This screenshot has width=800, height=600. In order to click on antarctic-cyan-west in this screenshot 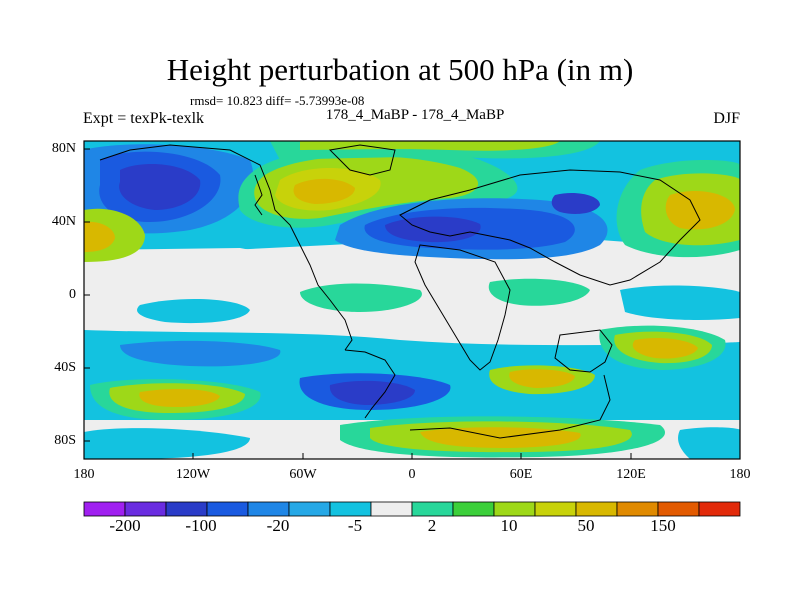, I will do `click(167, 443)`.